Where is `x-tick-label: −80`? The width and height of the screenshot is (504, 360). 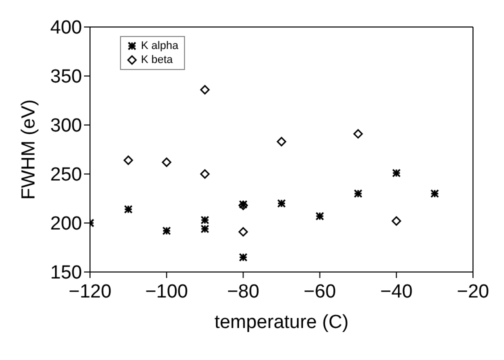 x-tick-label: −80 is located at coordinates (243, 291).